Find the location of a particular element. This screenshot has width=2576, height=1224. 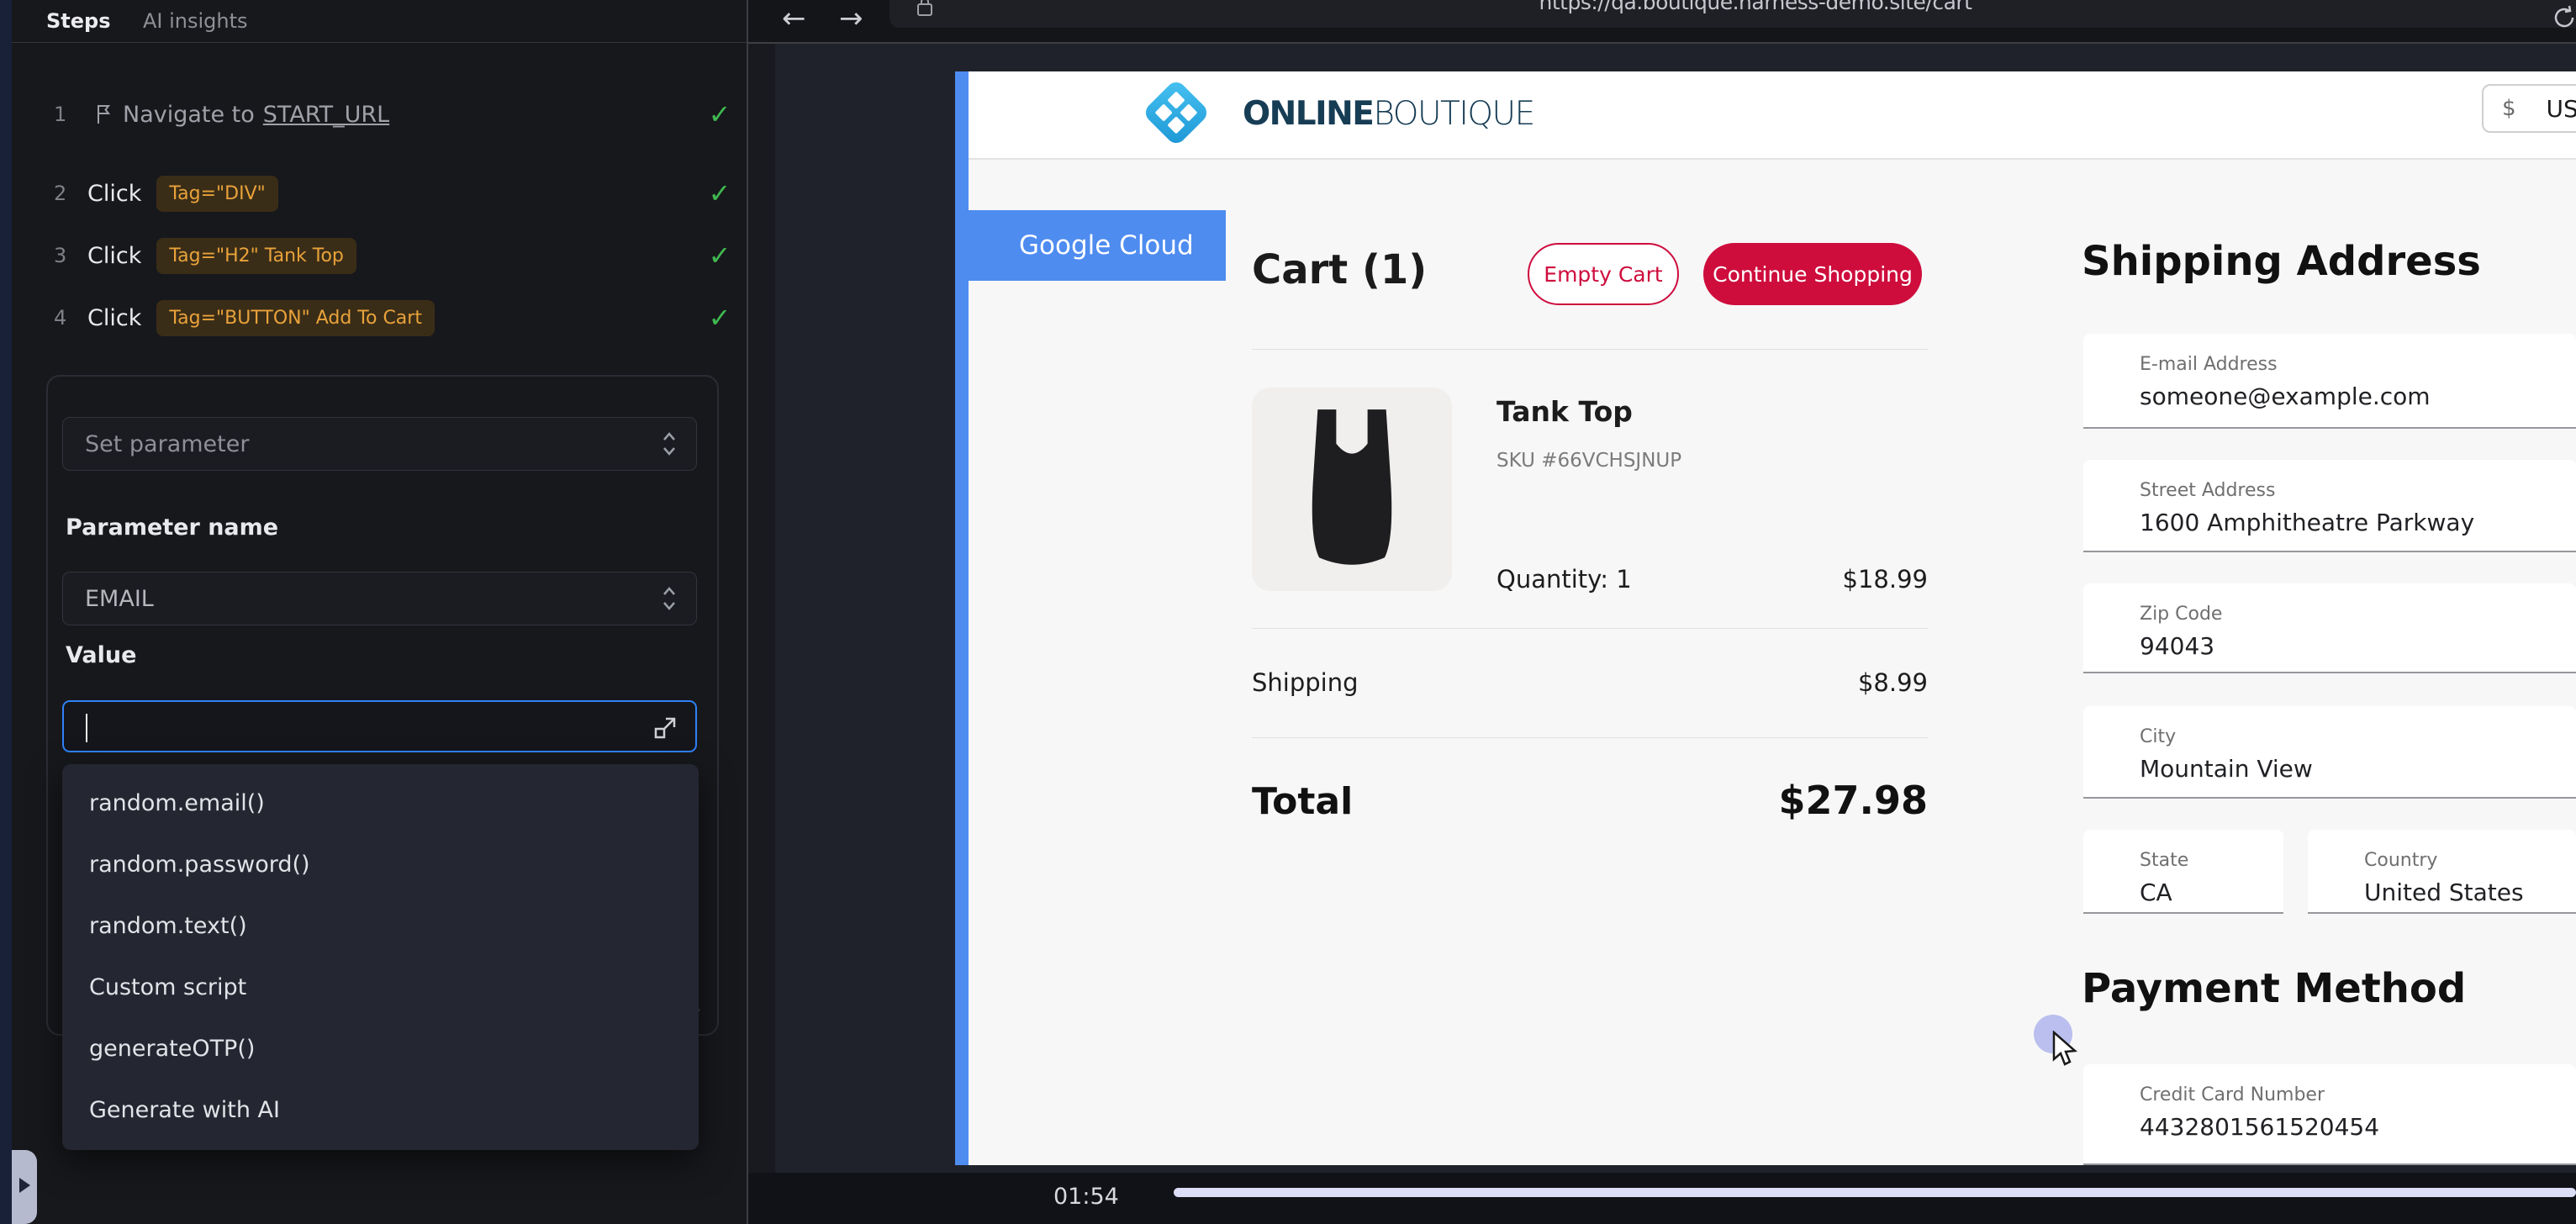

tab-steps: Steps is located at coordinates (79, 21).